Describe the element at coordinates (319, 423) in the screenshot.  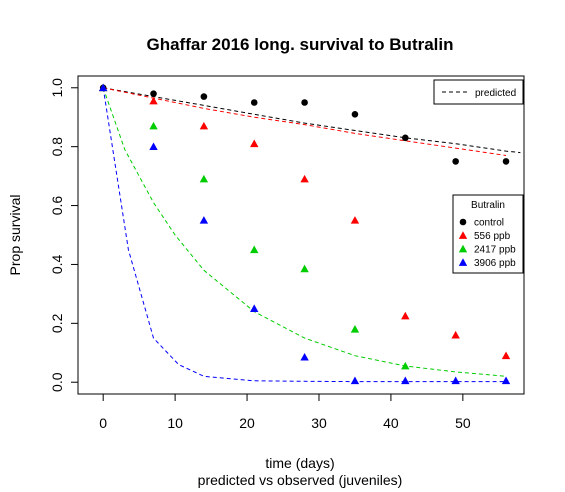
I see `x-tick-label: 30` at that location.